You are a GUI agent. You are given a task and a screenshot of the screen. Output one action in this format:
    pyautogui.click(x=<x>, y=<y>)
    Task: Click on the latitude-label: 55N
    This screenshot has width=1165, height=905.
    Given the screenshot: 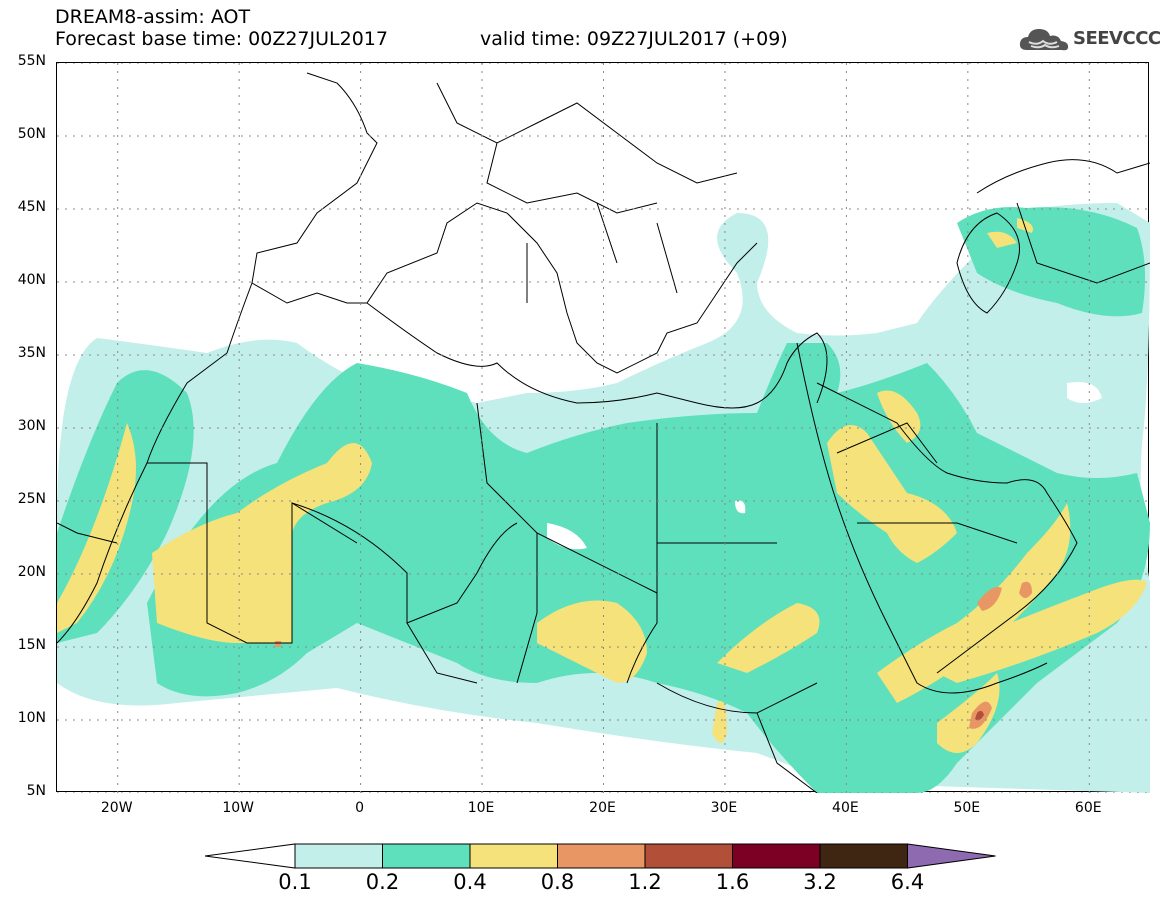 What is the action you would take?
    pyautogui.click(x=31, y=61)
    